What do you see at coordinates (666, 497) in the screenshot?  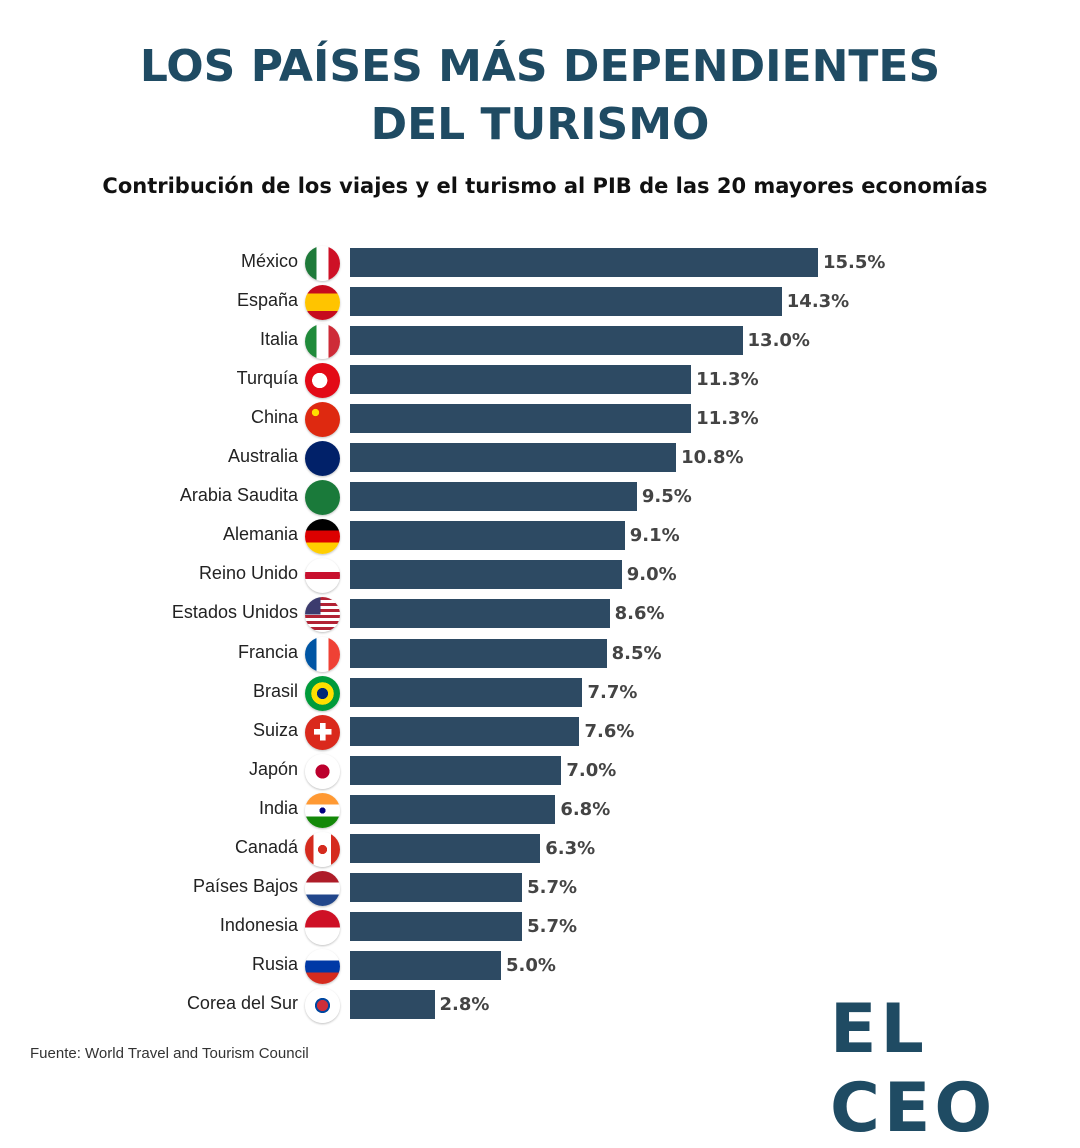 I see `value-label: 9.5%` at bounding box center [666, 497].